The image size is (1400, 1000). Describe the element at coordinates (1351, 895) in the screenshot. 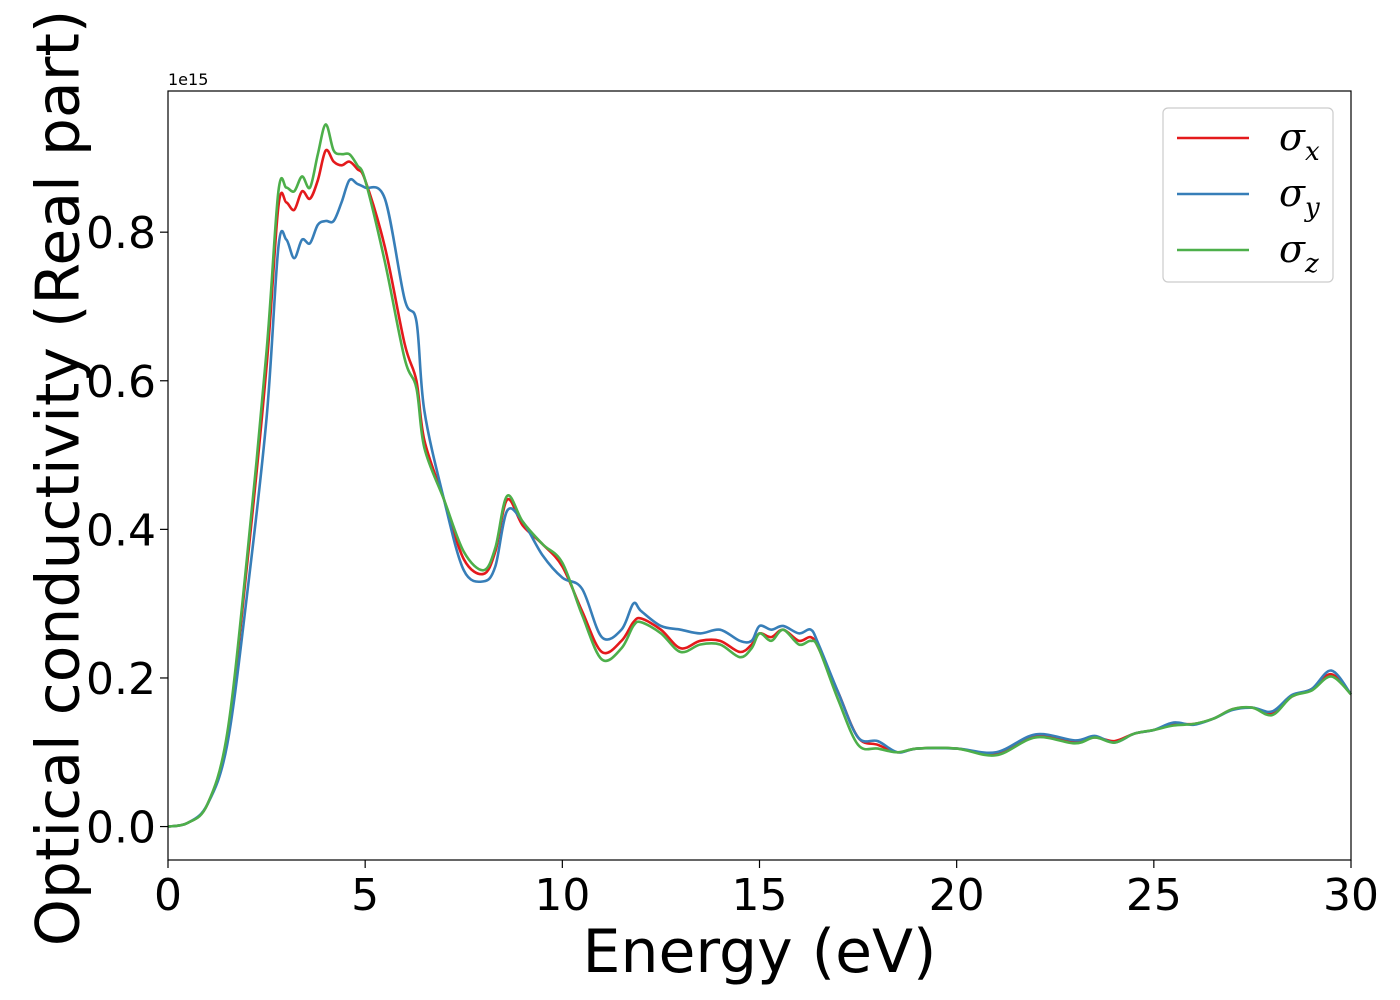

I see `x-tick-label: 30` at that location.